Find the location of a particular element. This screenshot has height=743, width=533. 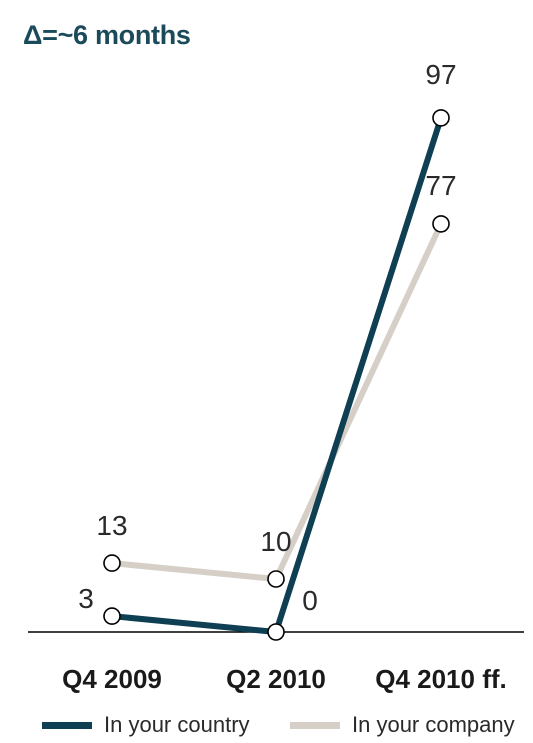

legend-label-company: In your company is located at coordinates (433, 724).